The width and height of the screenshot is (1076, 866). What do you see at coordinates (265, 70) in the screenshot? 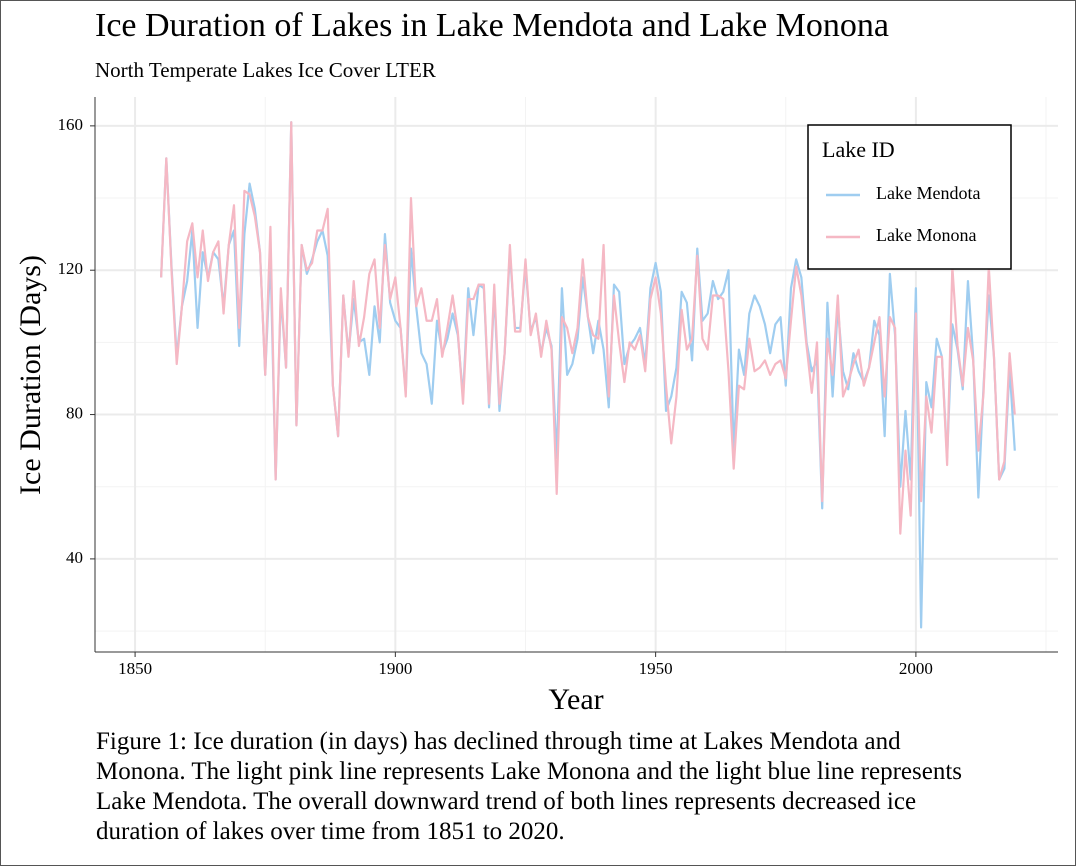
I see `chart-subtitle: North Temperate Lakes Ice Cover LTER` at bounding box center [265, 70].